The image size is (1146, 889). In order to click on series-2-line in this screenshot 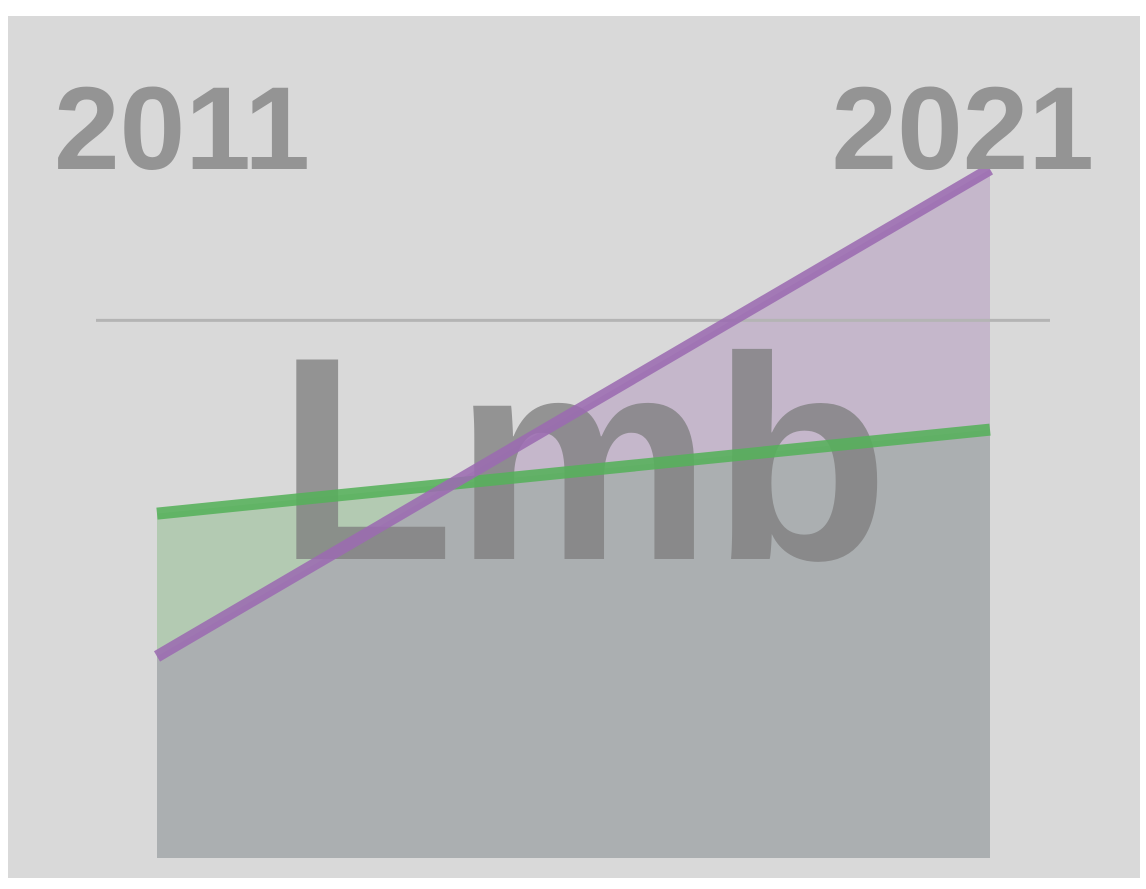, I will do `click(573, 471)`.